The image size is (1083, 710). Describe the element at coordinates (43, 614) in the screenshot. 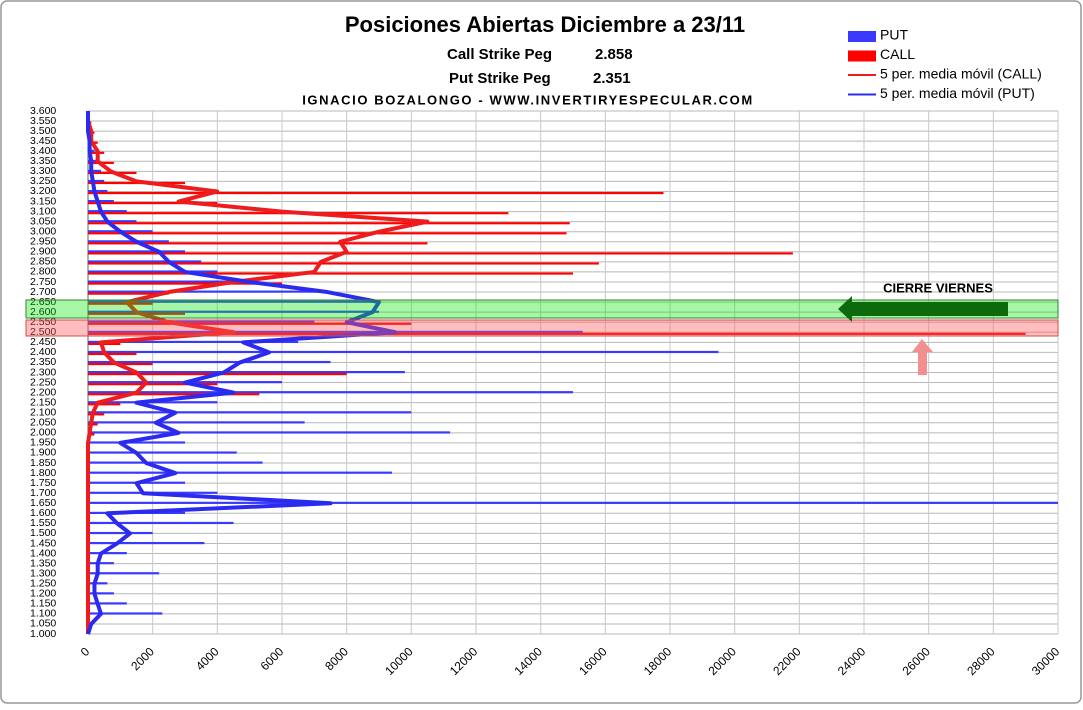

I see `y-tick-label: 1.100` at that location.